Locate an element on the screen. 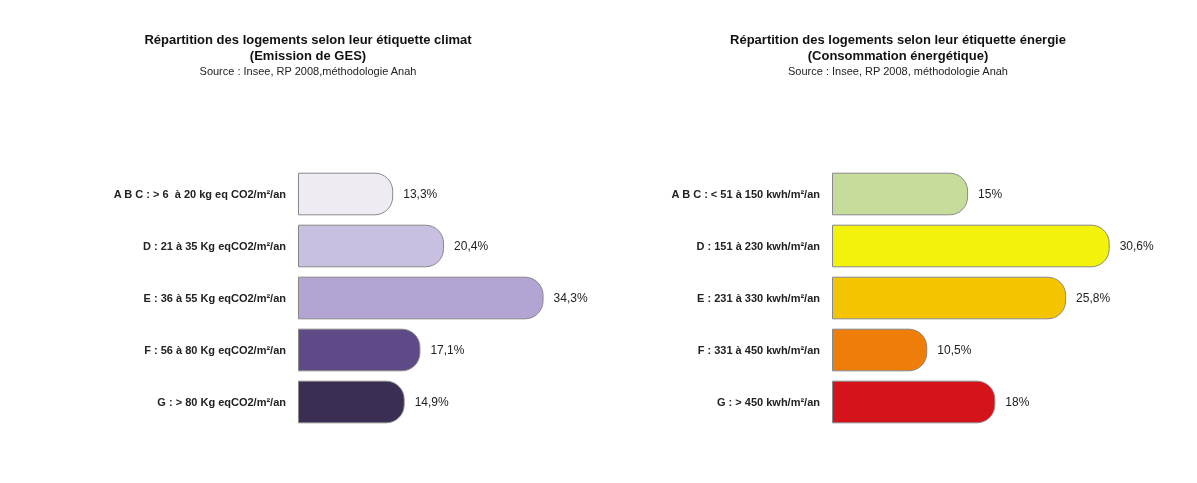 Image resolution: width=1197 pixels, height=483 pixels. data-label: 15% is located at coordinates (990, 194).